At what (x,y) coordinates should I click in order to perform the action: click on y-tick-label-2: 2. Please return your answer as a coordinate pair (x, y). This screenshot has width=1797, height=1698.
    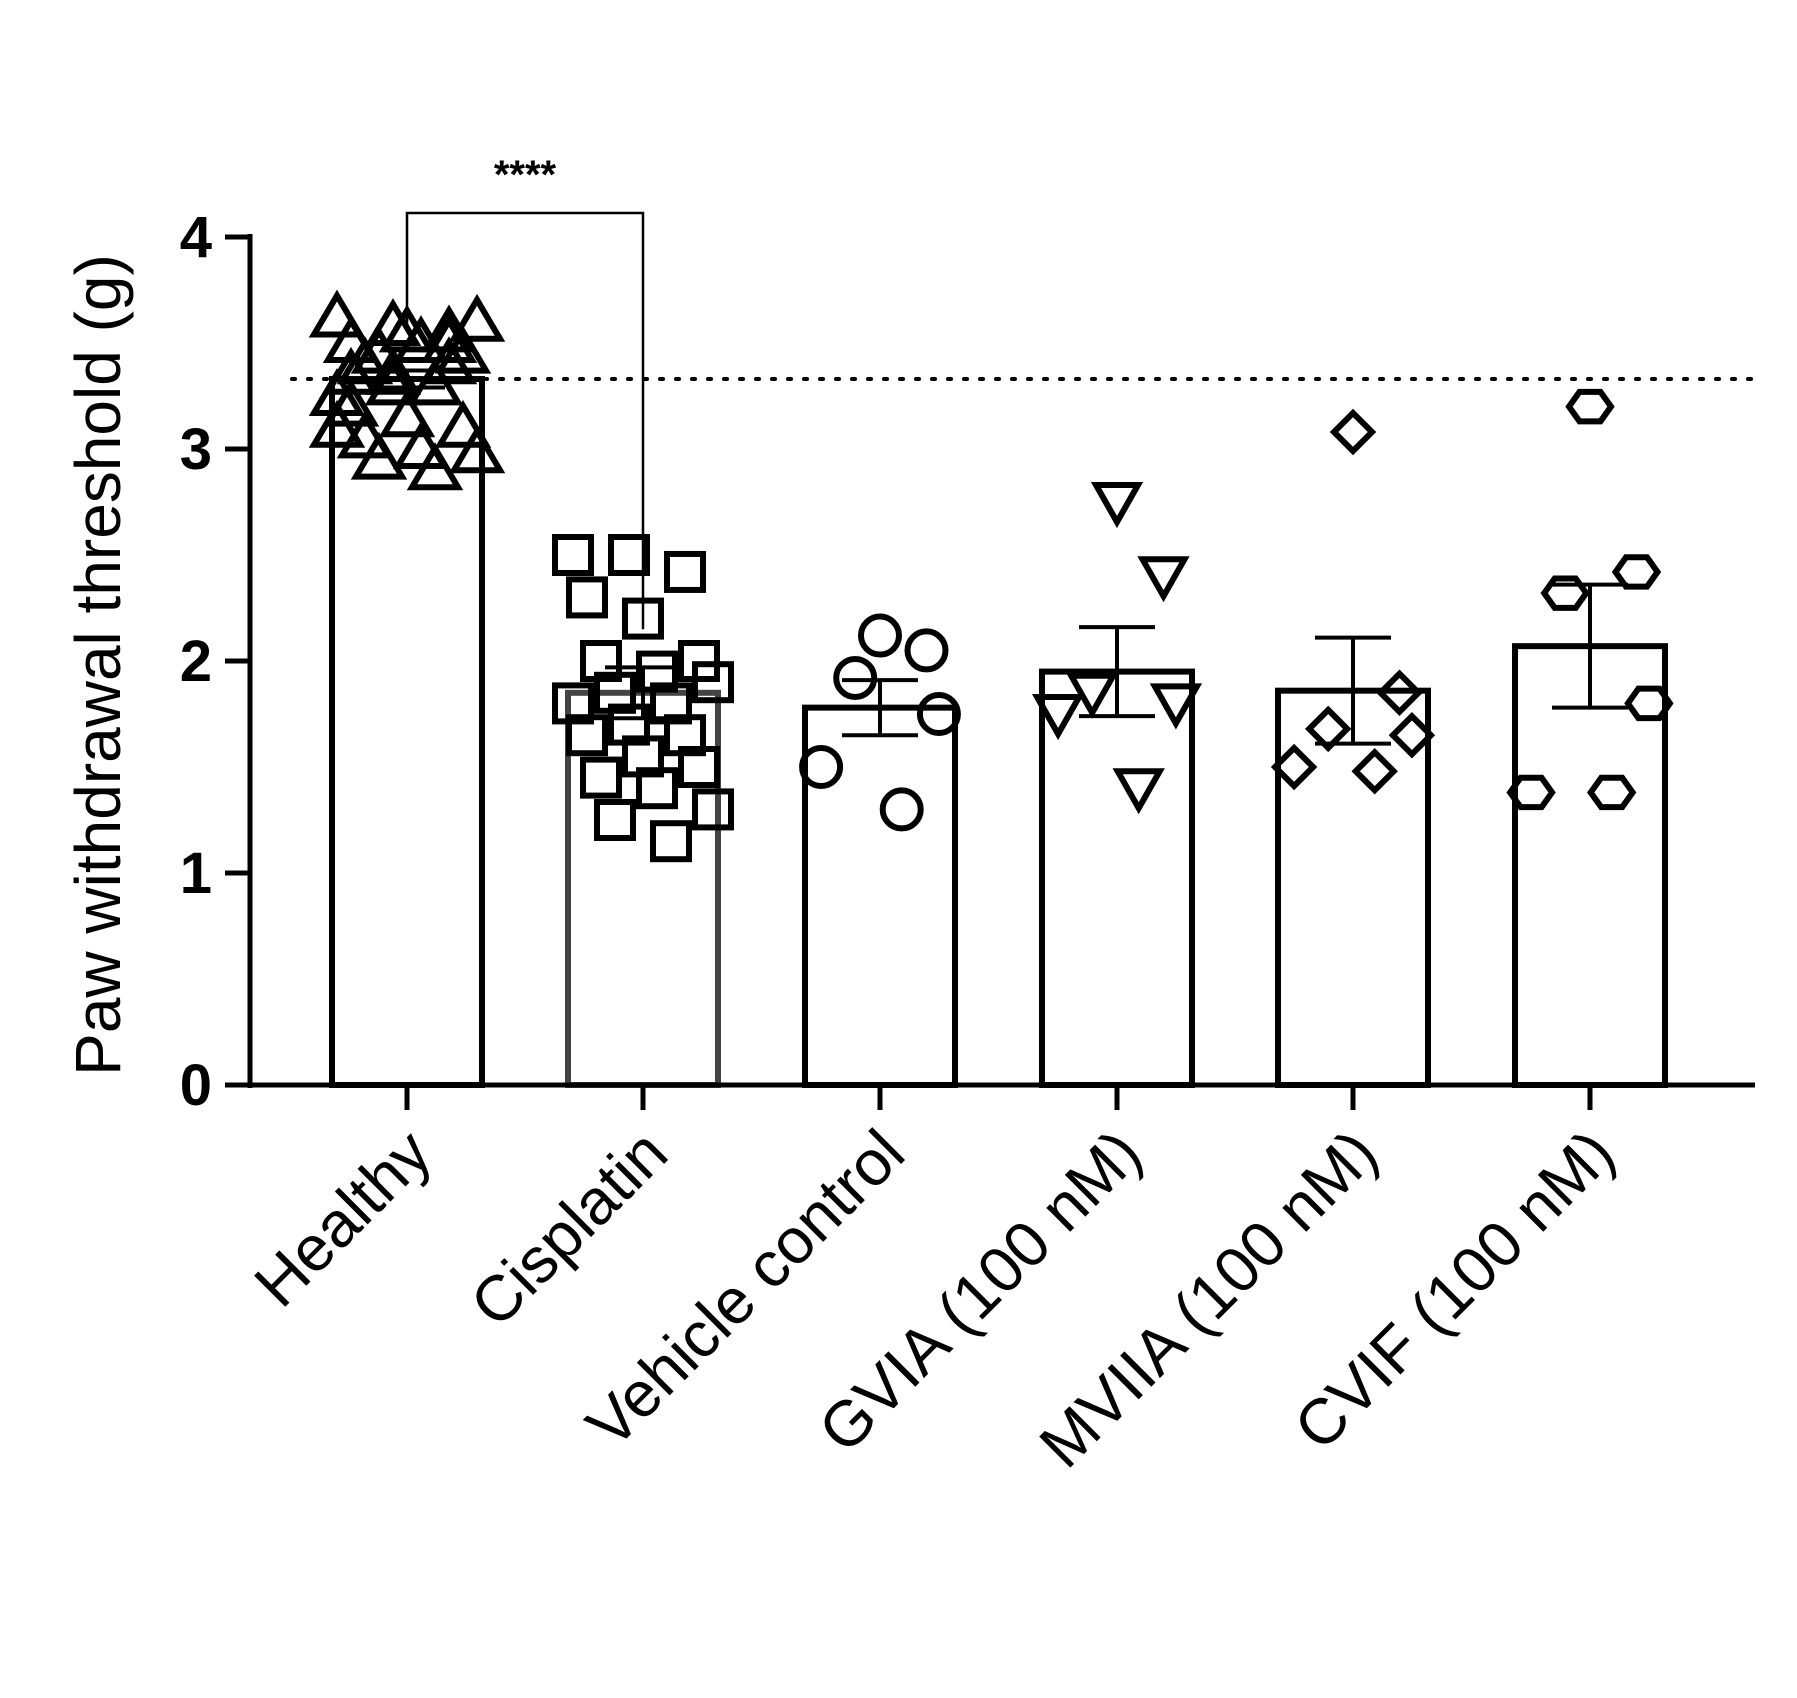
    Looking at the image, I should click on (196, 661).